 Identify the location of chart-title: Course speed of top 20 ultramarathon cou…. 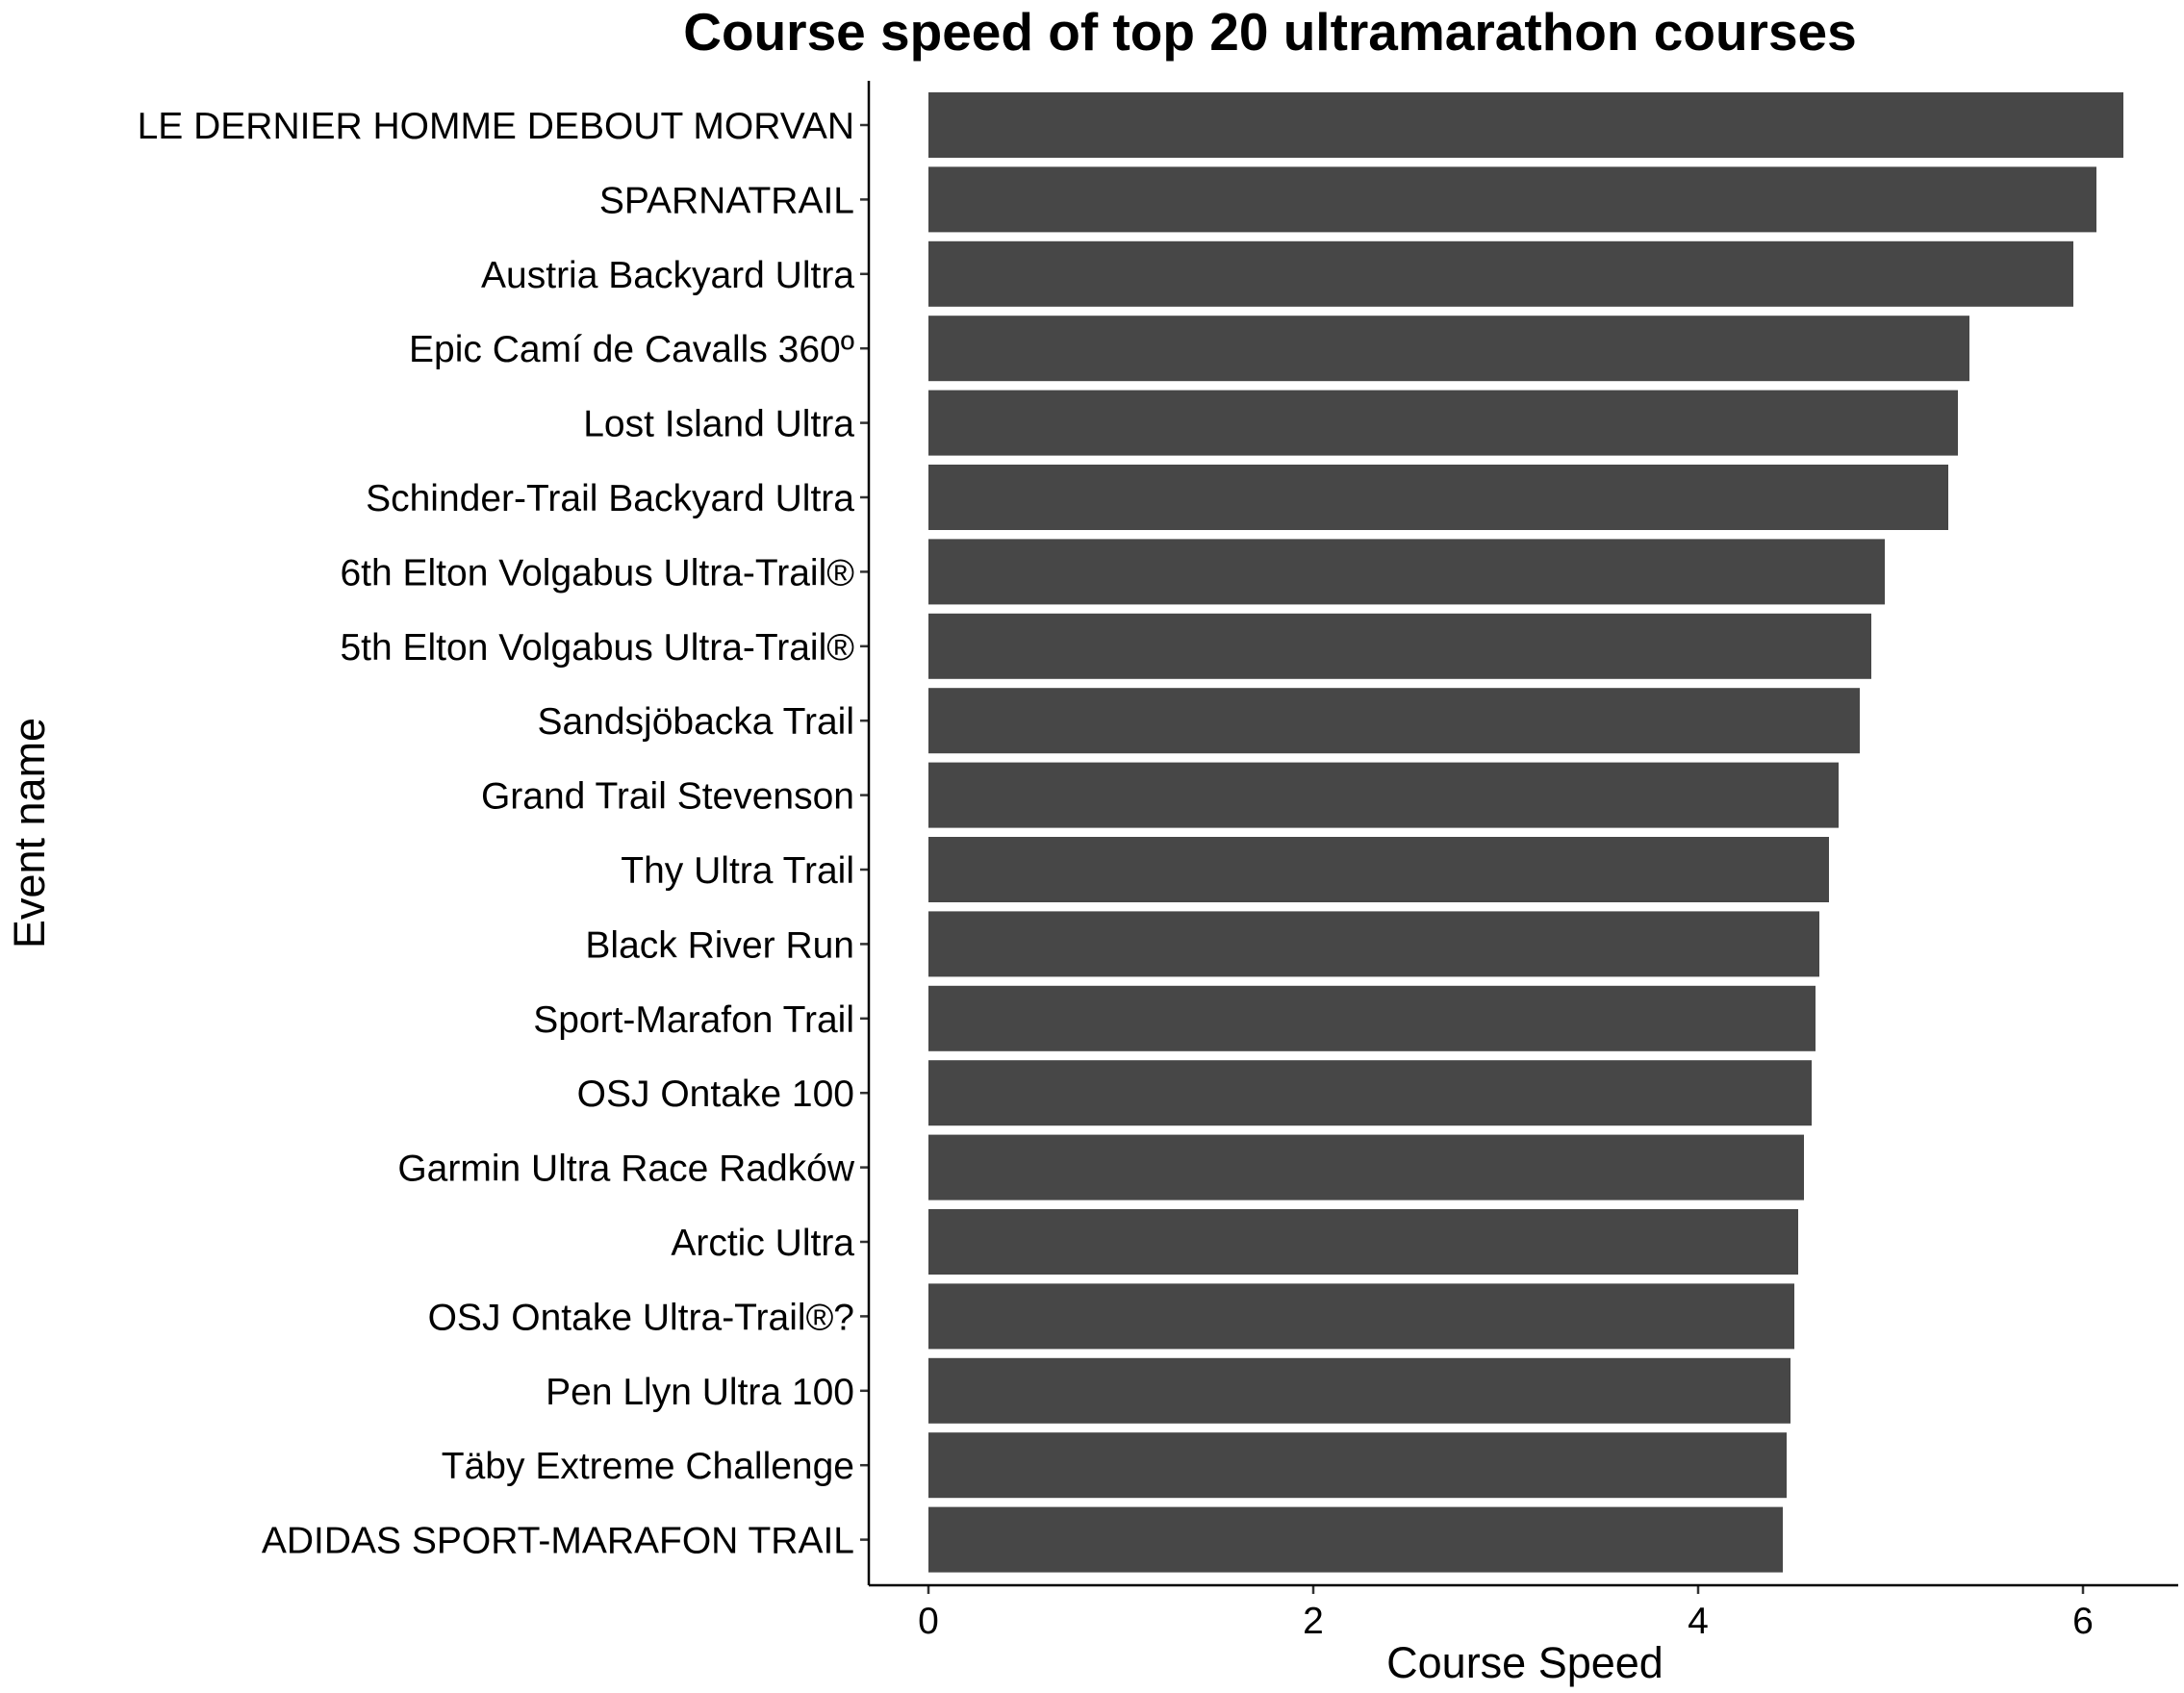
(1270, 32).